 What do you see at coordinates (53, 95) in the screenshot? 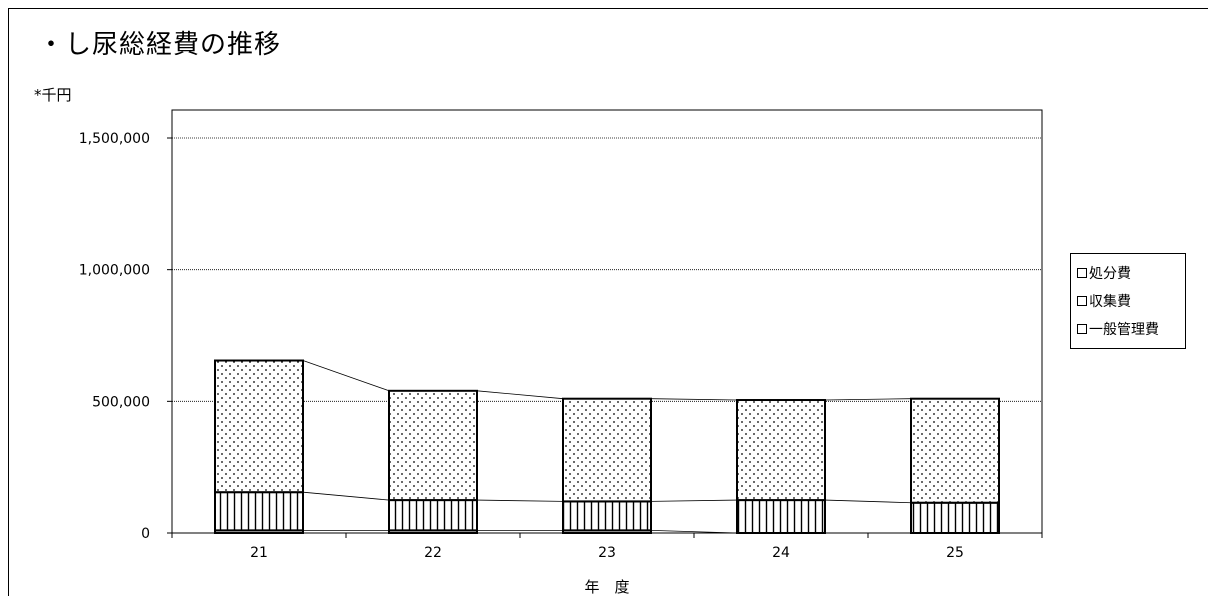
I see `y-axis-unit-label: *千円` at bounding box center [53, 95].